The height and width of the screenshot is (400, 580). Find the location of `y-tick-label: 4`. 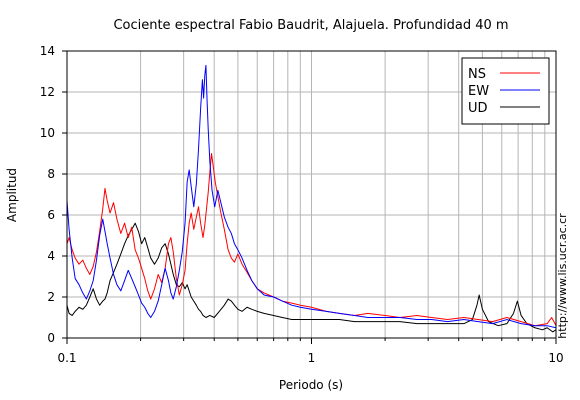

y-tick-label: 4 is located at coordinates (51, 256).